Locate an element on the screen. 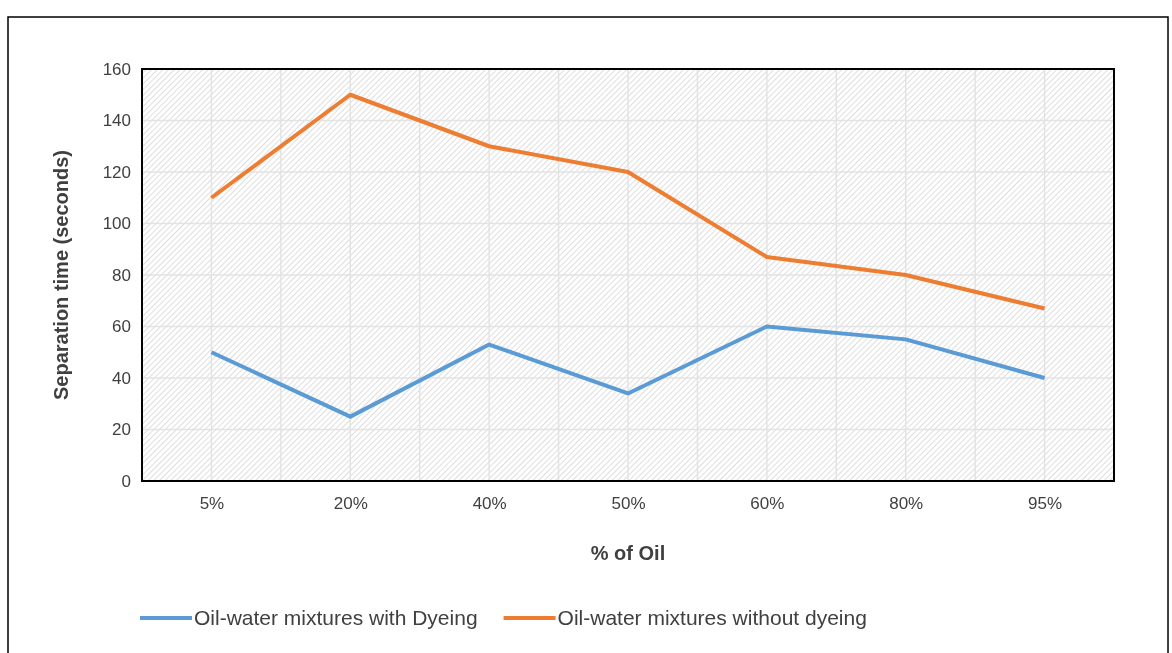 The image size is (1172, 653). y-tick-label: 80 is located at coordinates (121, 275).